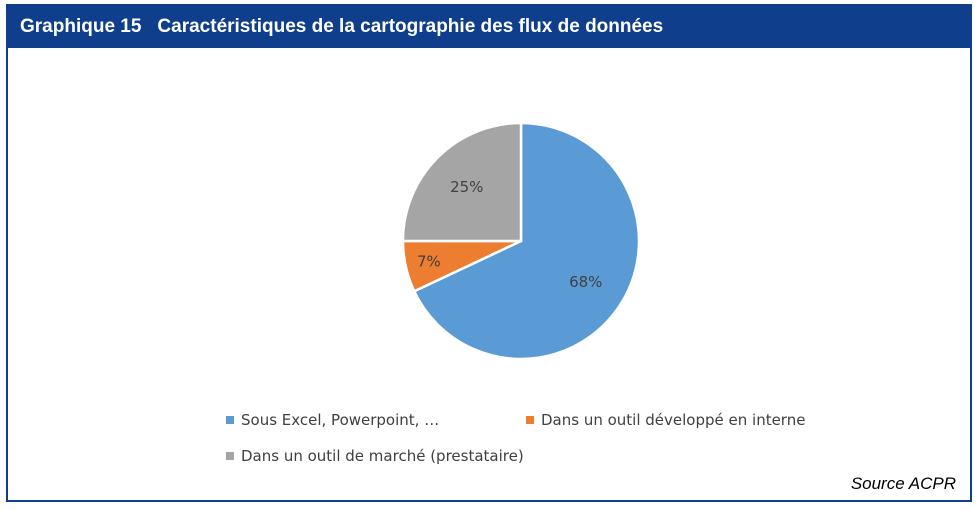  I want to click on legend-item-interne: Dans un outil développé en interne, so click(665, 420).